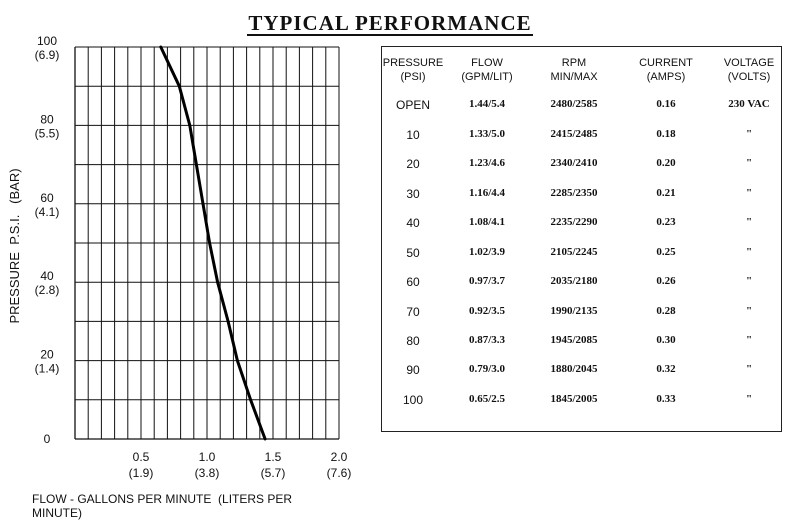 The height and width of the screenshot is (525, 794). What do you see at coordinates (749, 63) in the screenshot?
I see `header-label: VOLTAGE` at bounding box center [749, 63].